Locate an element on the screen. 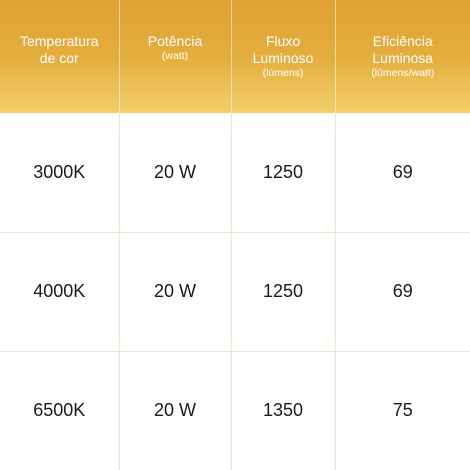 This screenshot has height=470, width=470. header-subtitle: (lúmens/watt) is located at coordinates (403, 73).